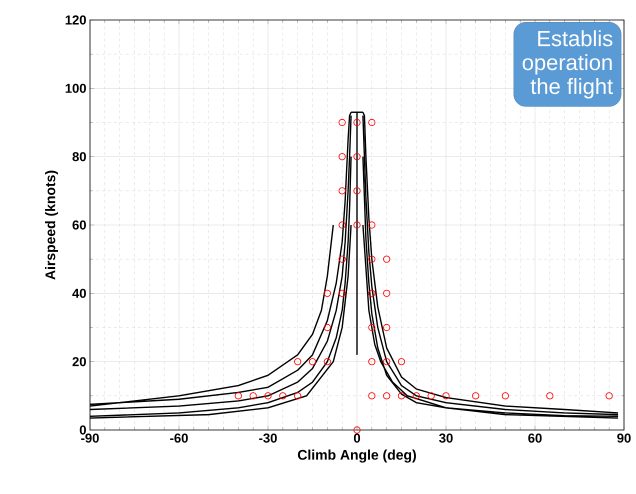  What do you see at coordinates (79, 157) in the screenshot?
I see `y-tick-label: 80` at bounding box center [79, 157].